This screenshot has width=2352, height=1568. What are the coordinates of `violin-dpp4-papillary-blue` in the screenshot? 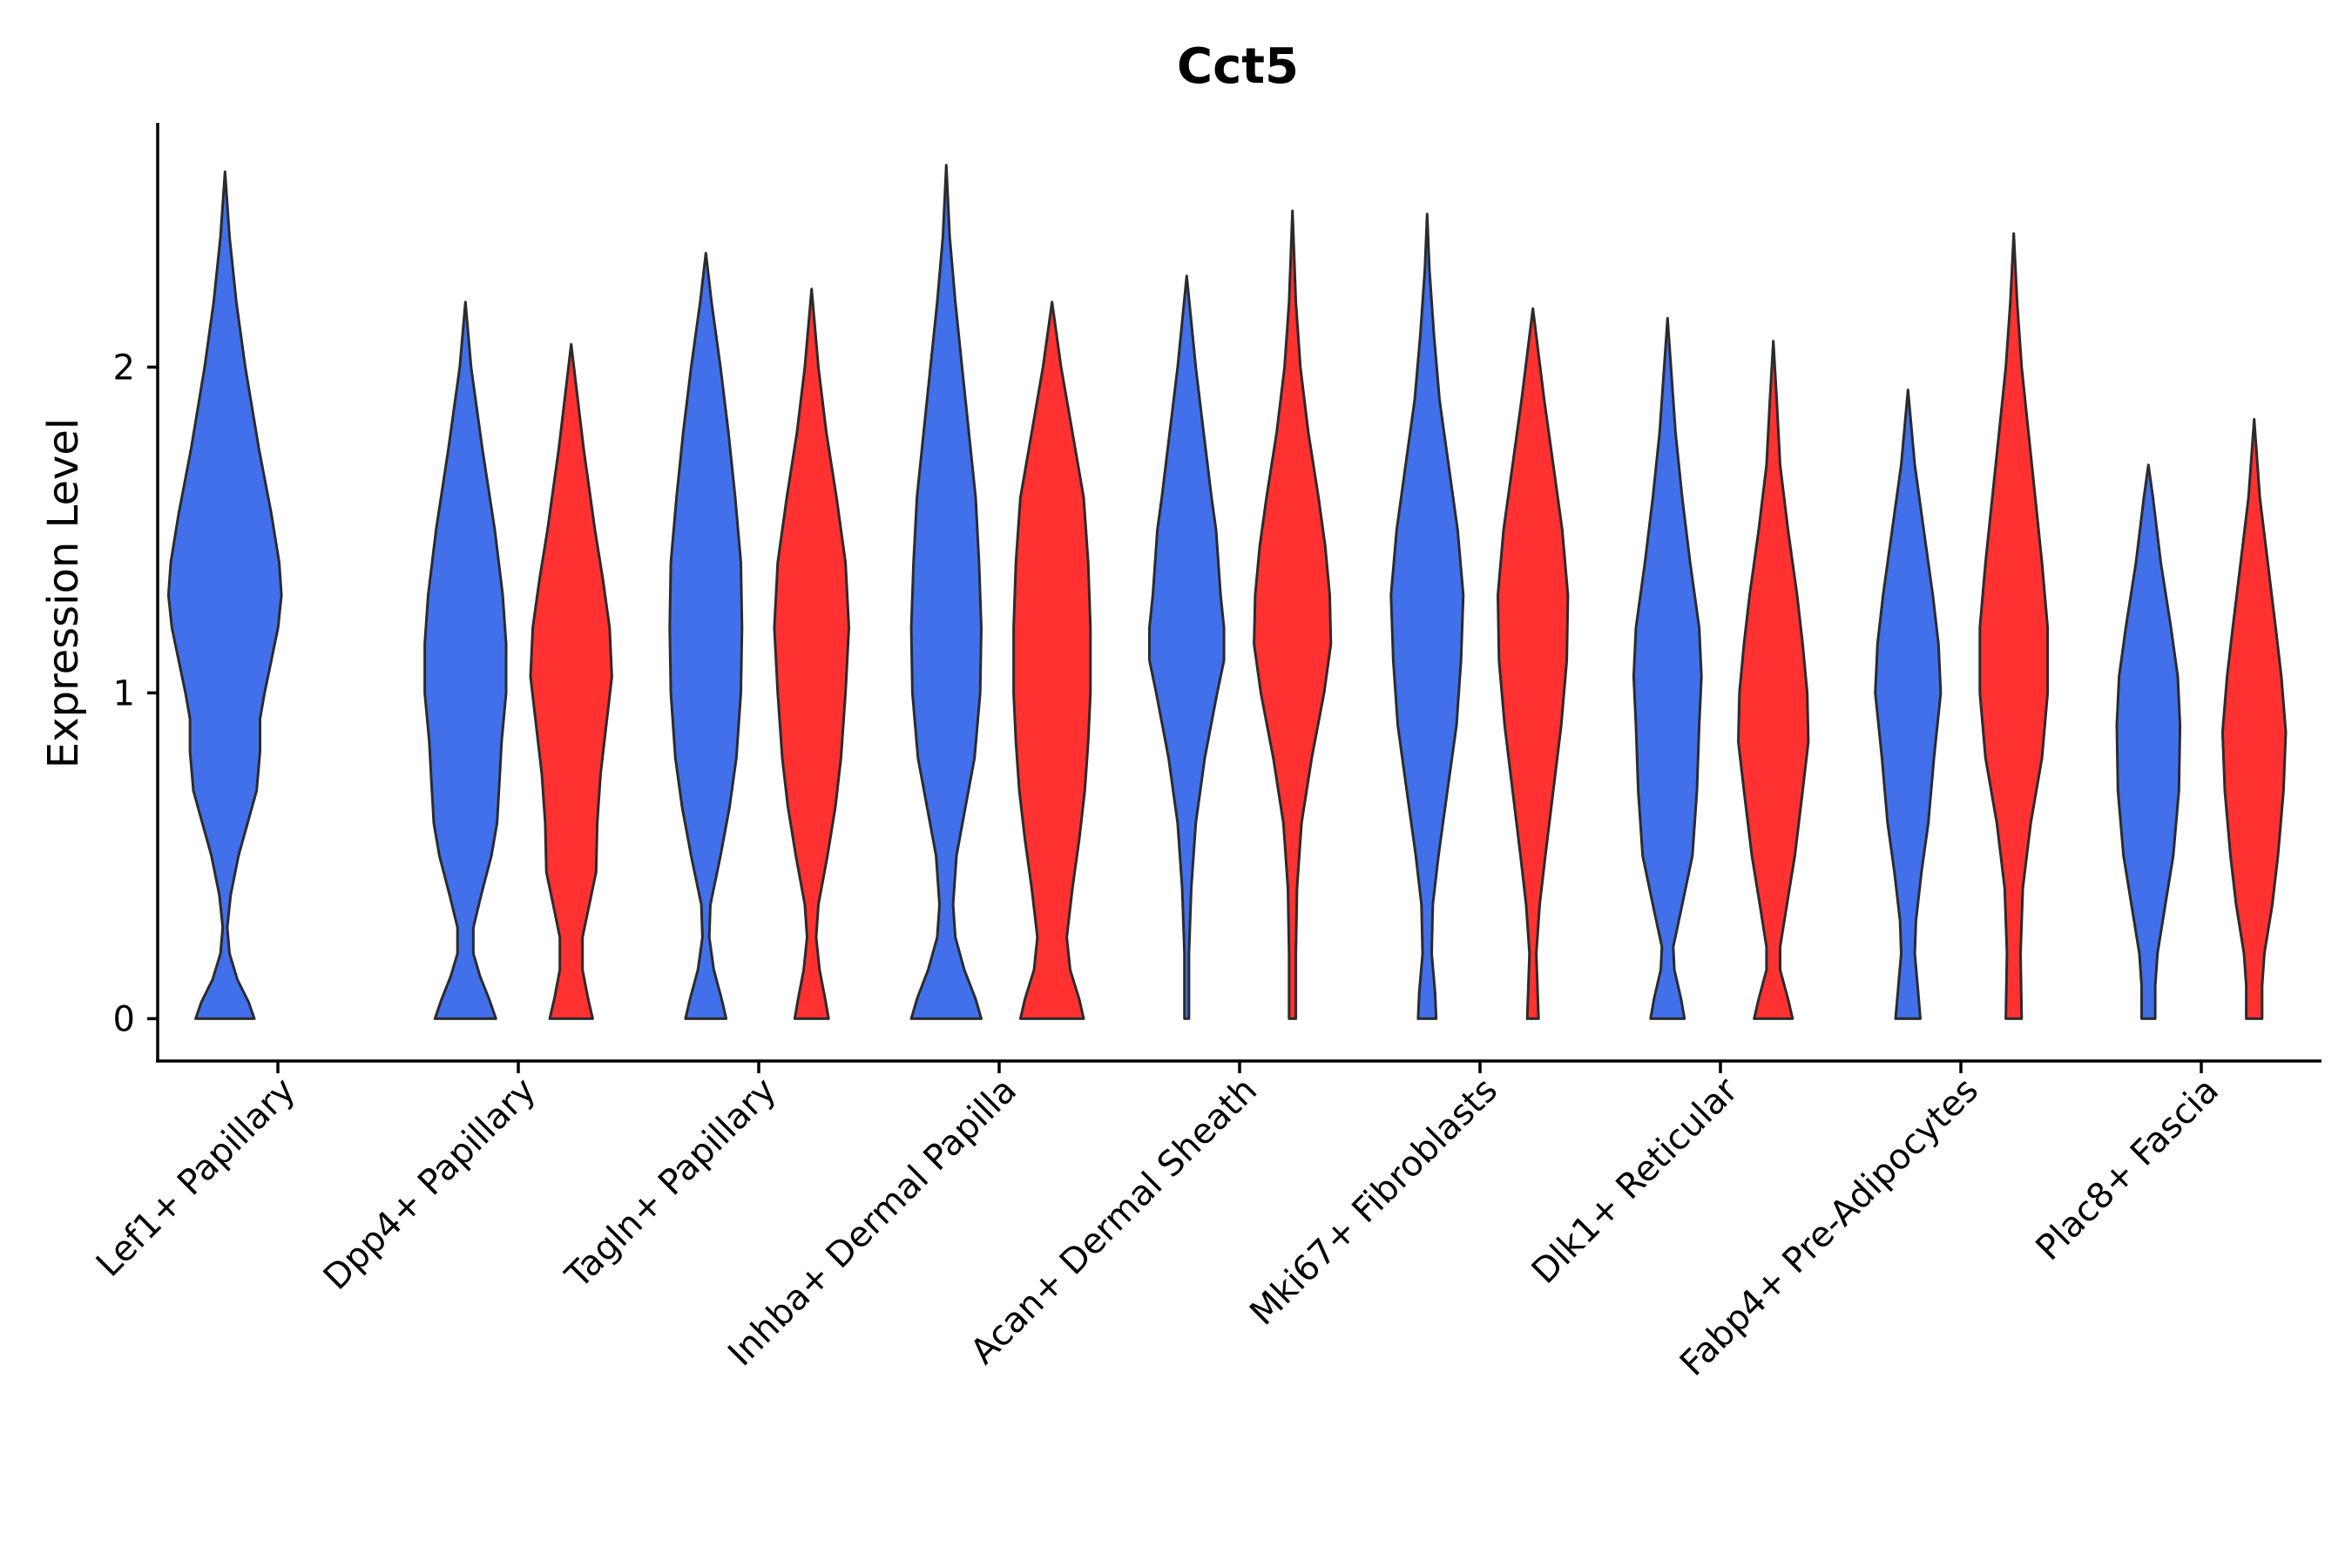 It's located at (465, 660).